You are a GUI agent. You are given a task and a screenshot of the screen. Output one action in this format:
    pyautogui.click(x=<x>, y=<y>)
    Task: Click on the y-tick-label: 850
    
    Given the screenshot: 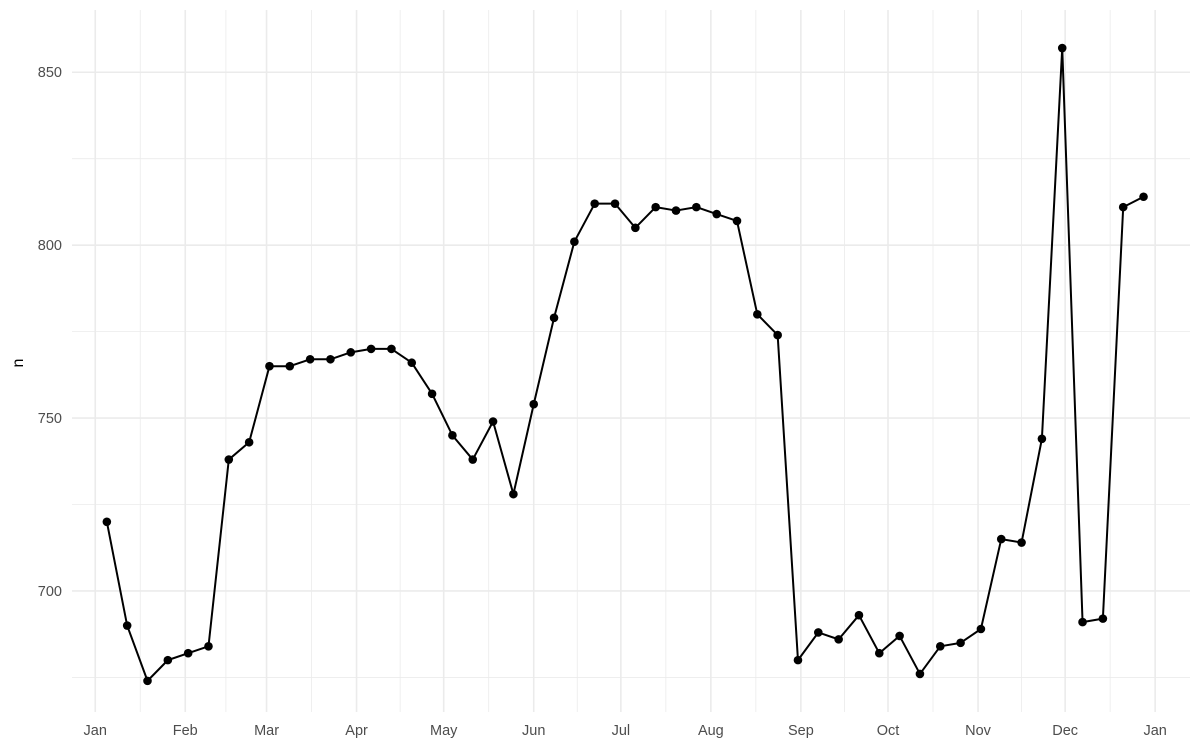 What is the action you would take?
    pyautogui.click(x=50, y=73)
    